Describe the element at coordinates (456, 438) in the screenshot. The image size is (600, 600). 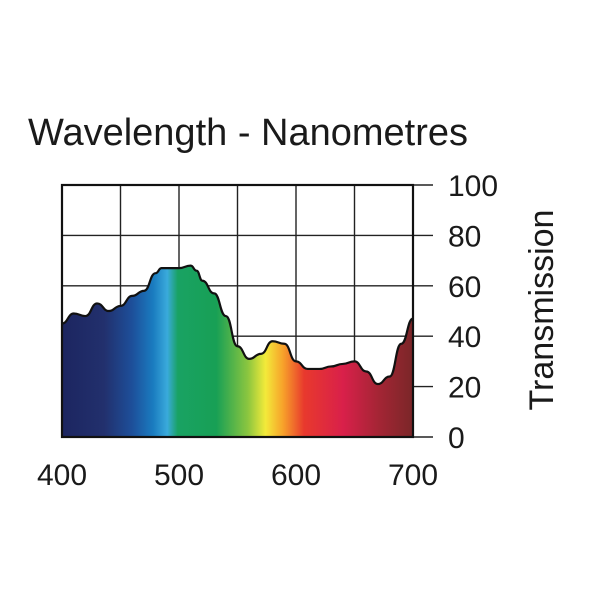
I see `y-tick-label: 0` at that location.